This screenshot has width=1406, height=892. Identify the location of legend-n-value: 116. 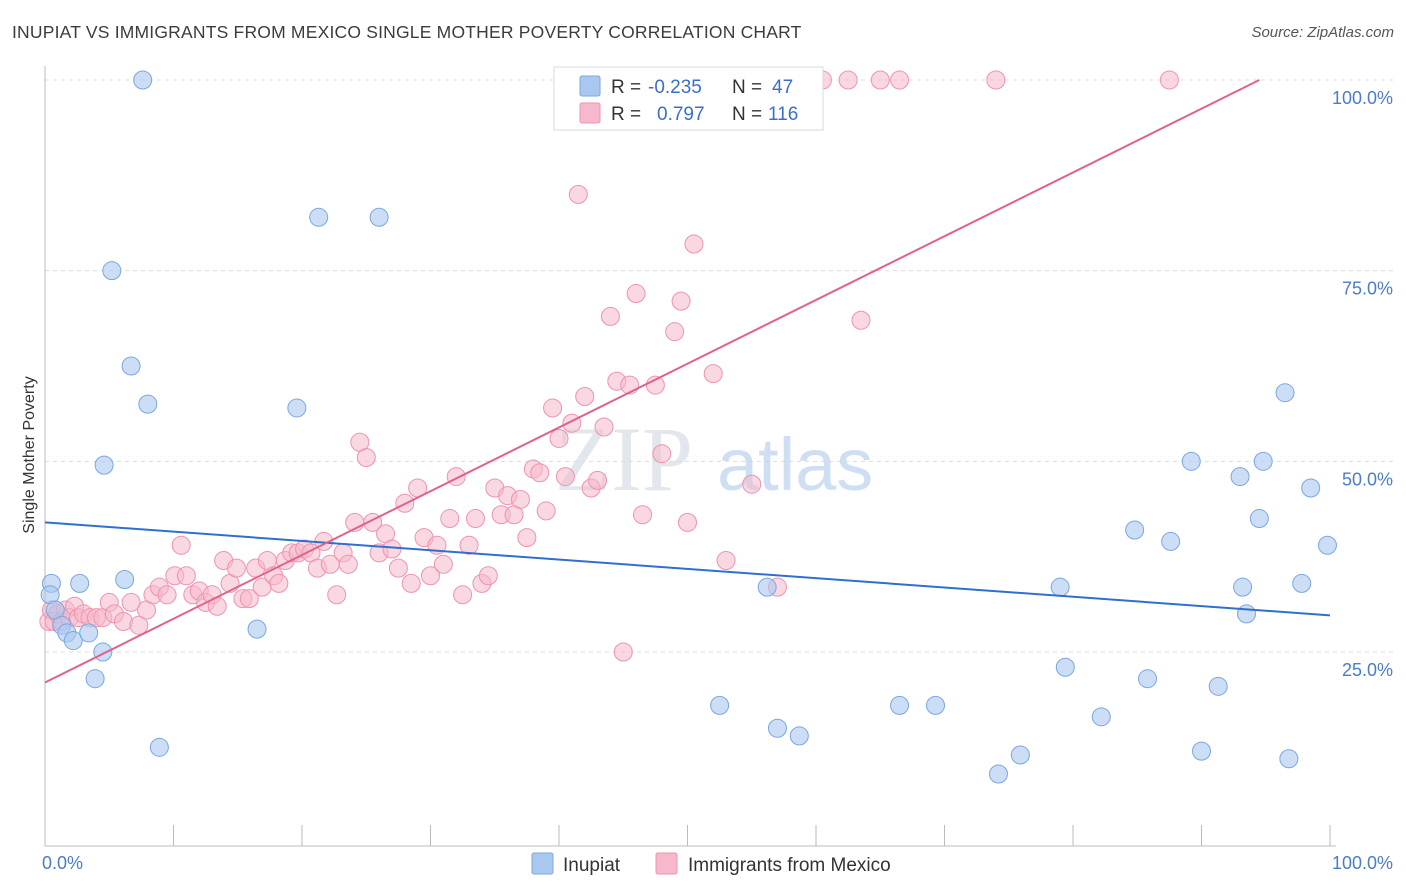
(783, 114).